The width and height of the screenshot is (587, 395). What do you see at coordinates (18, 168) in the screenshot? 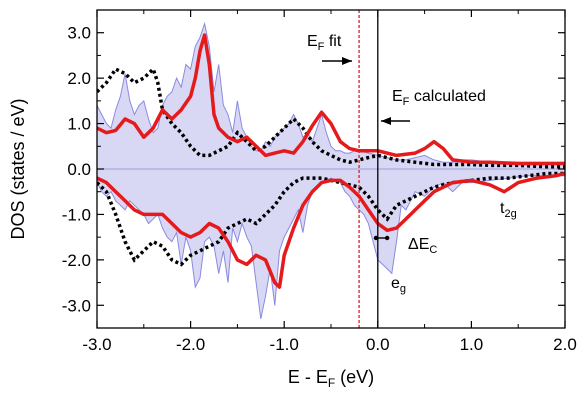
I see `y-axis-title: DOS (states / eV)` at bounding box center [18, 168].